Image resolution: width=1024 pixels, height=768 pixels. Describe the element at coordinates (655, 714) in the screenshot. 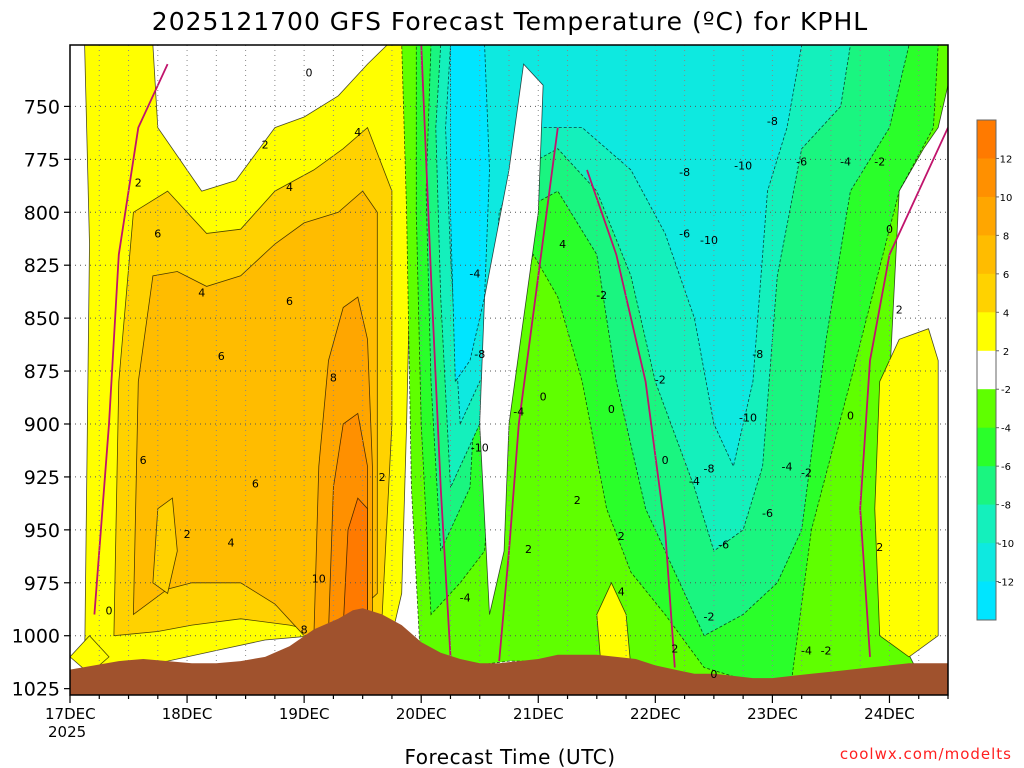

I see `x-tick-label: 22DEC` at that location.